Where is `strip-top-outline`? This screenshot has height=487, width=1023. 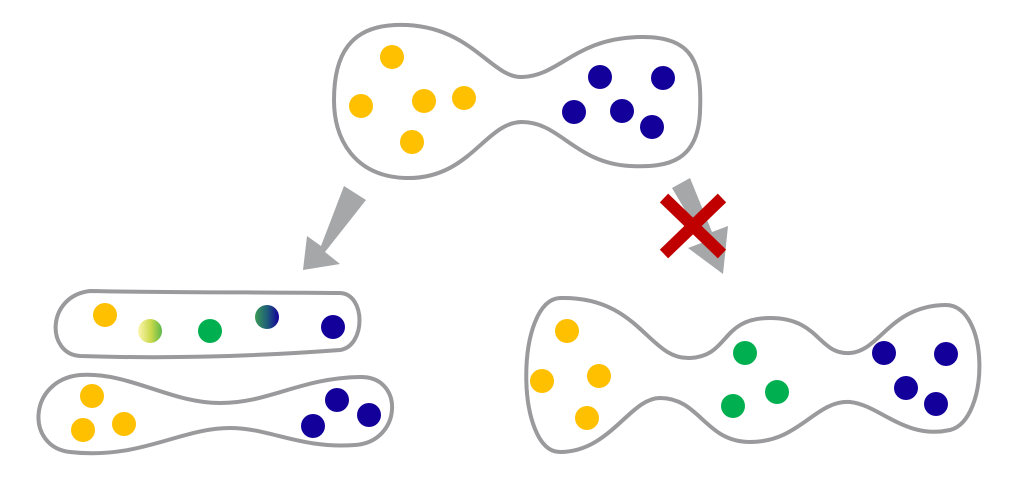
strip-top-outline is located at coordinates (207, 324).